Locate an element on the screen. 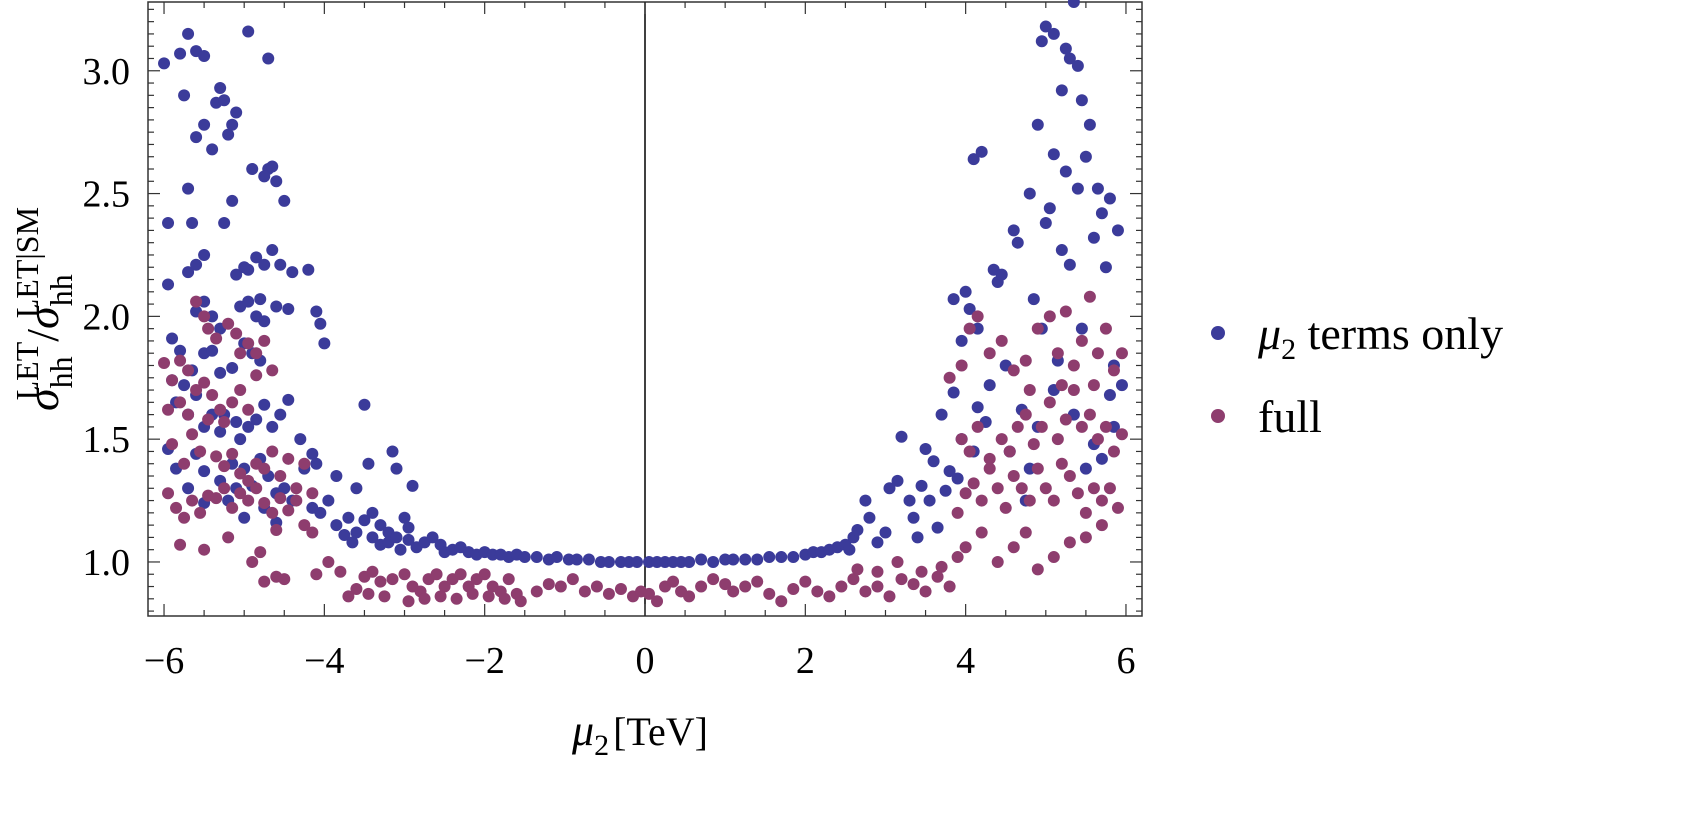  y-tick-label: 3.0 is located at coordinates (107, 72).